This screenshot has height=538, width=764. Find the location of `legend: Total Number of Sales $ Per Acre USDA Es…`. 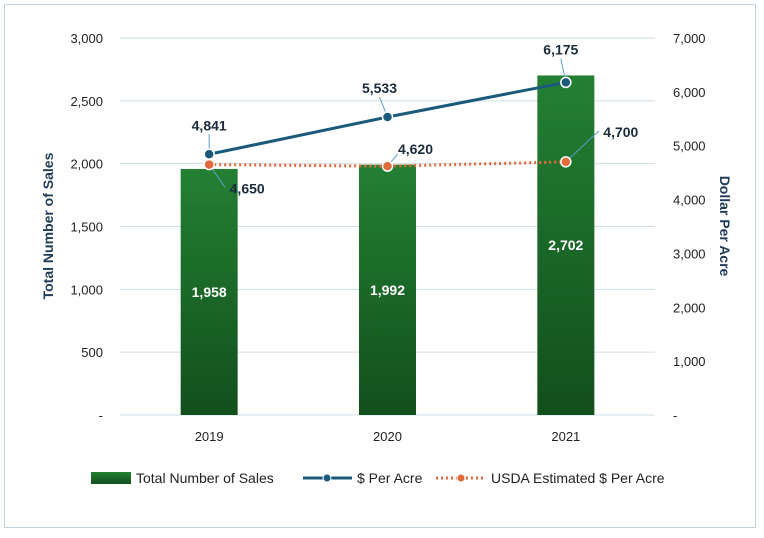

legend: Total Number of Sales $ Per Acre USDA Es… is located at coordinates (378, 478).